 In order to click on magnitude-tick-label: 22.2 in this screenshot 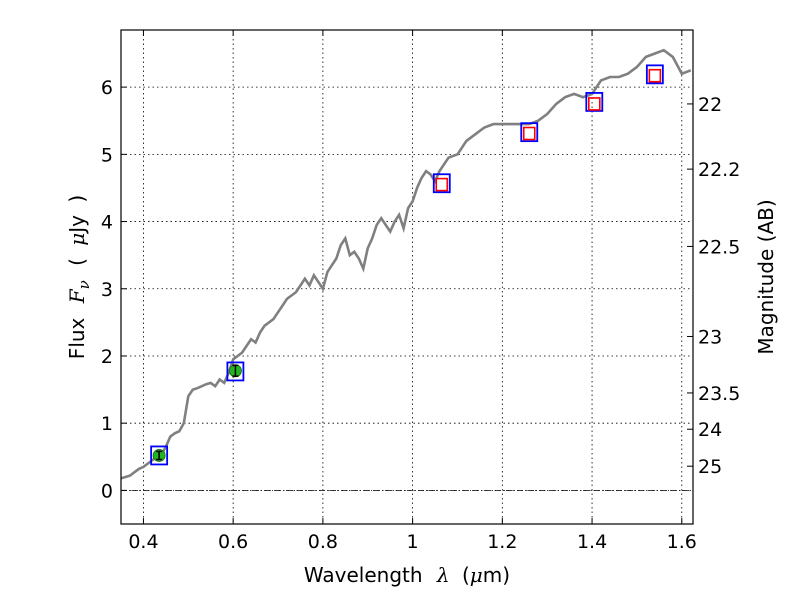, I will do `click(719, 170)`.